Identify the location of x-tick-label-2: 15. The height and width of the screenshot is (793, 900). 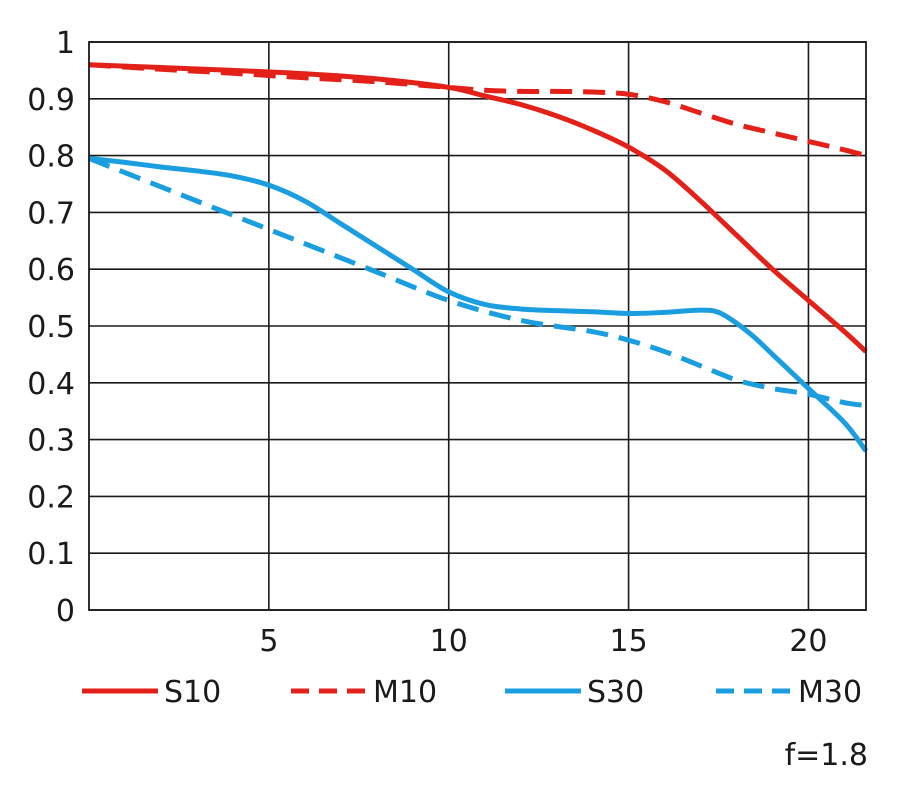
(628, 641).